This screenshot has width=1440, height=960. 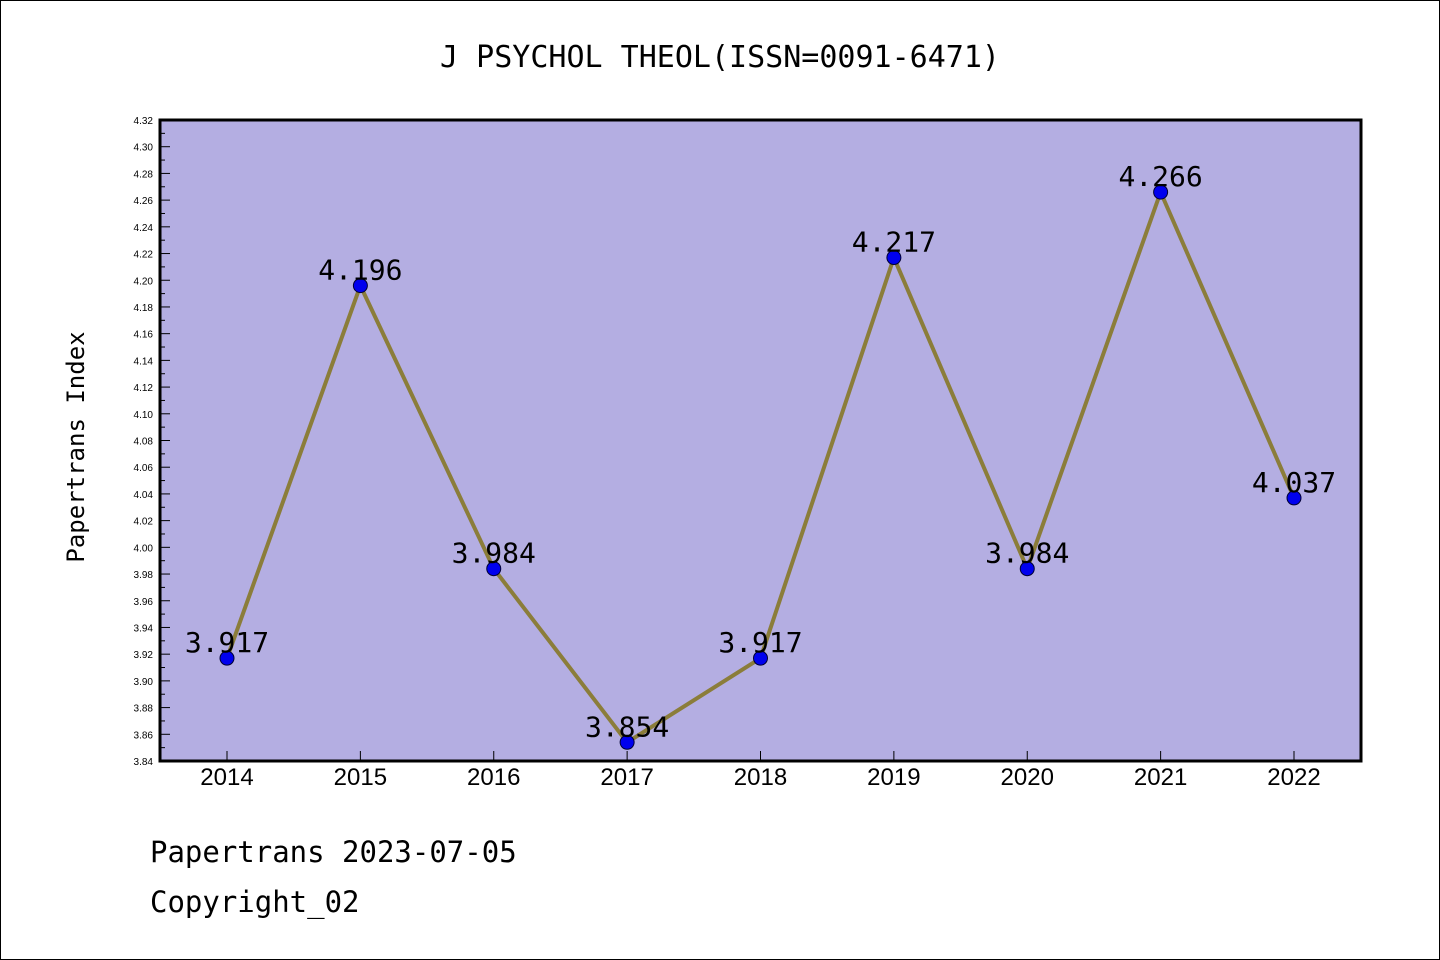 What do you see at coordinates (144, 709) in the screenshot?
I see `y-tick-label: 3.88` at bounding box center [144, 709].